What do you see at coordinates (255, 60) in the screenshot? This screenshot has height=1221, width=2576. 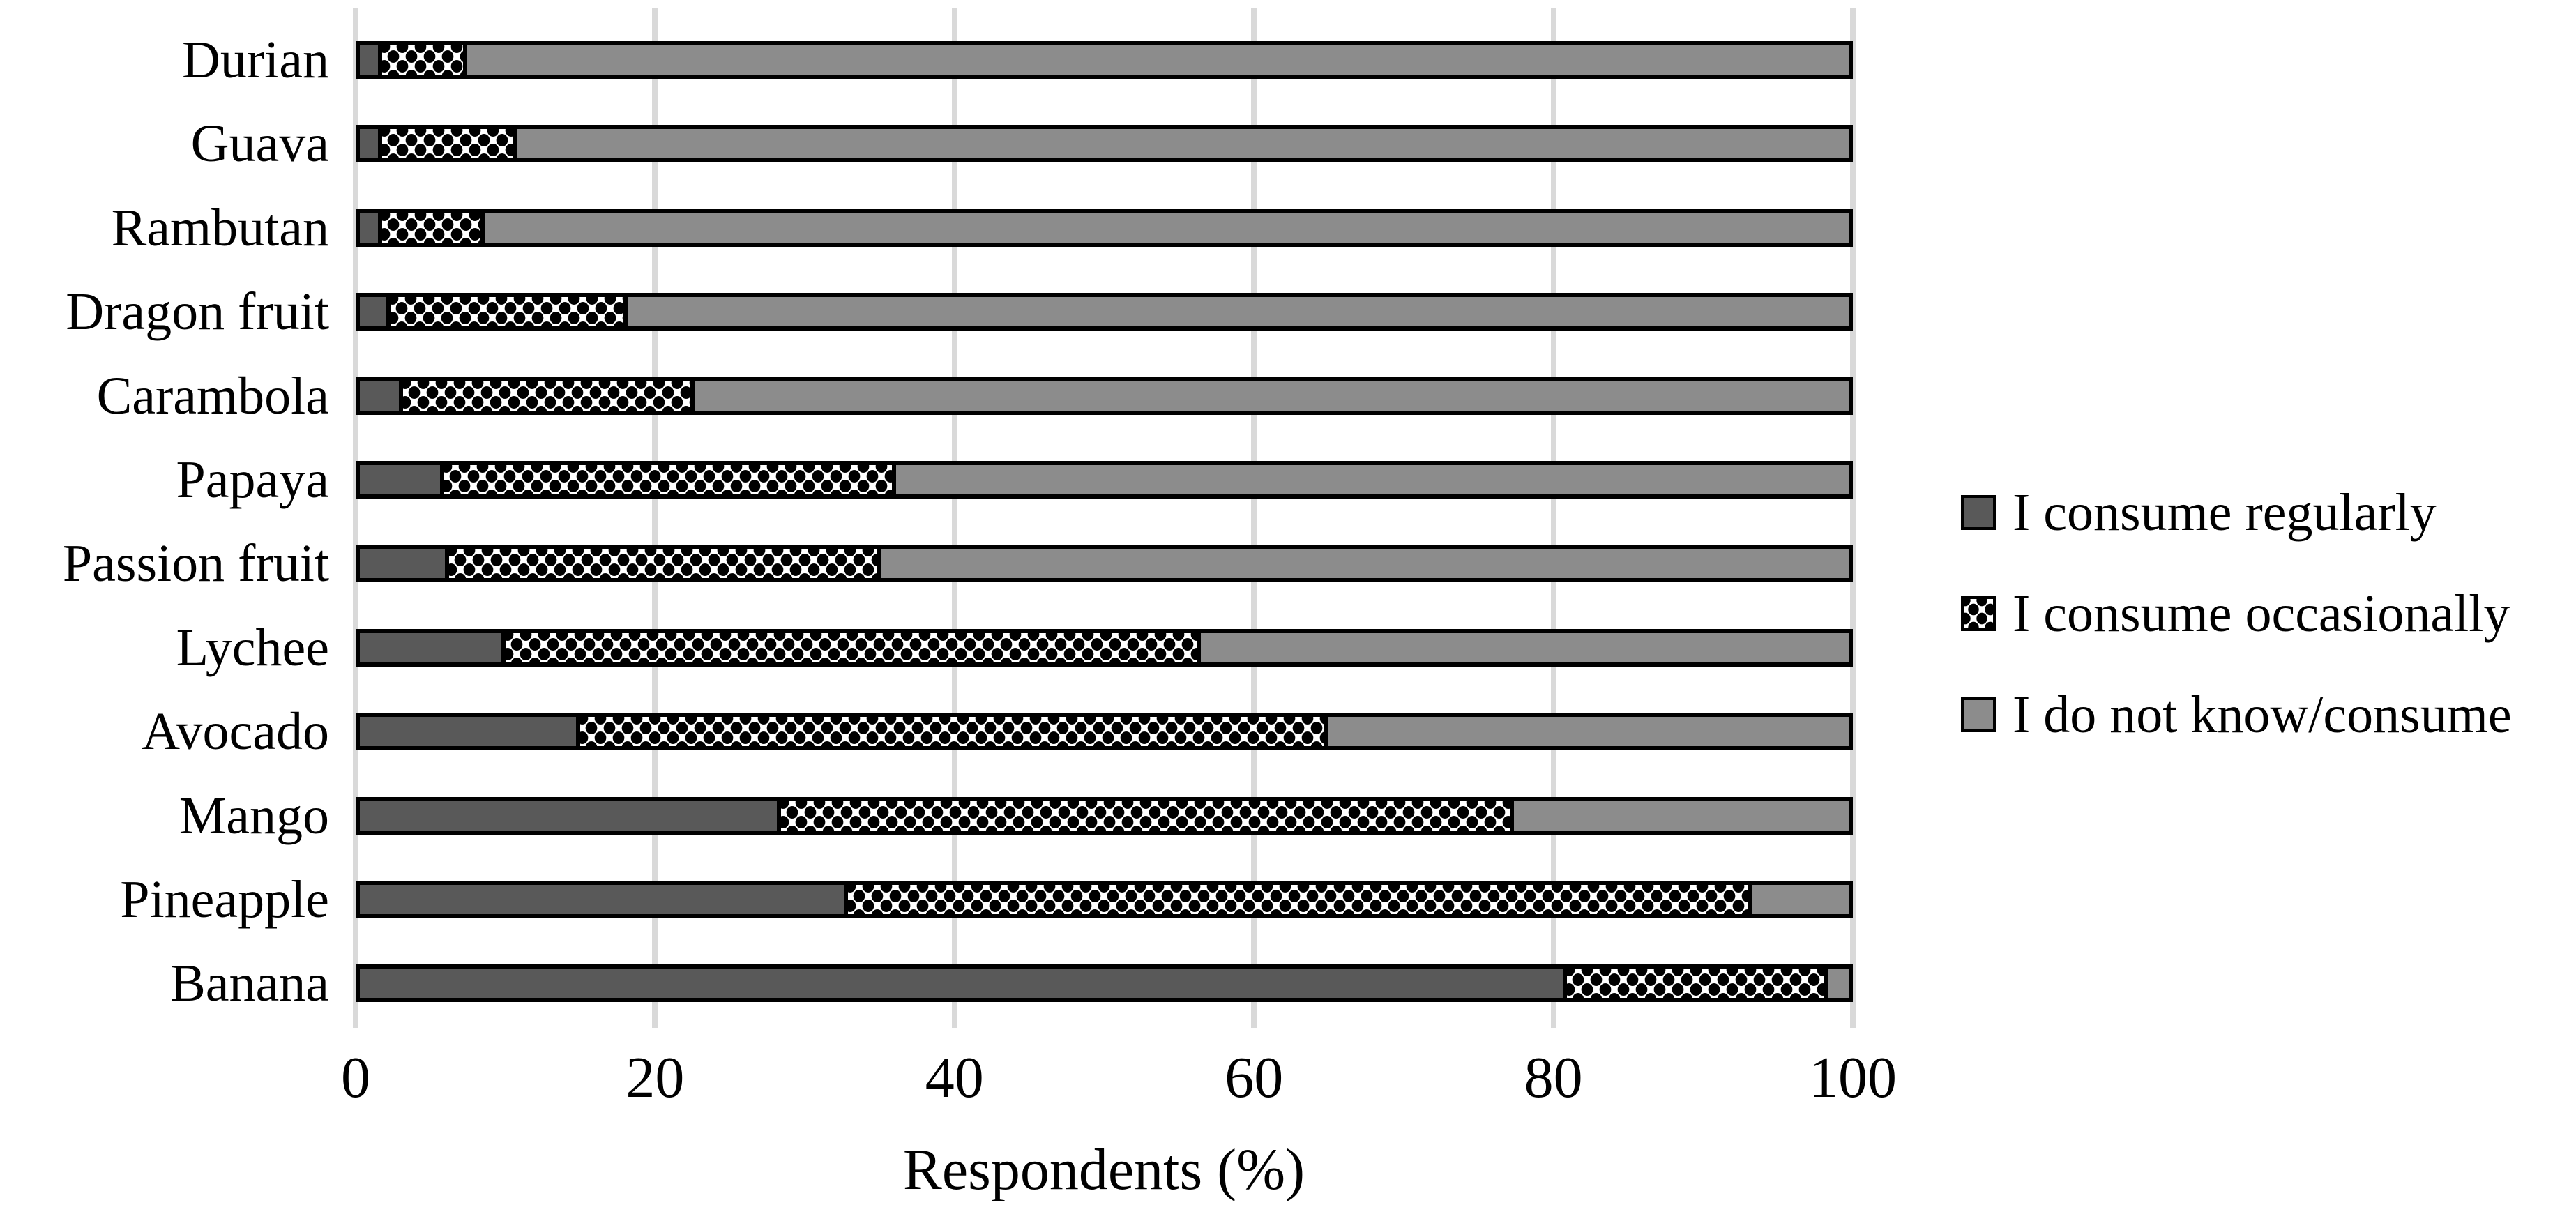 I see `category-label-durian: Durian` at bounding box center [255, 60].